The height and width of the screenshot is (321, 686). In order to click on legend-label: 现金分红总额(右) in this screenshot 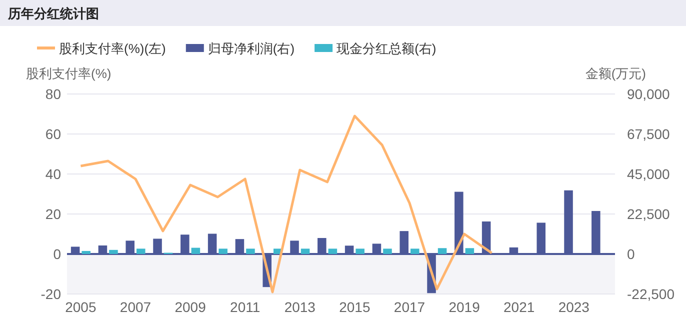, I will do `click(386, 48)`.